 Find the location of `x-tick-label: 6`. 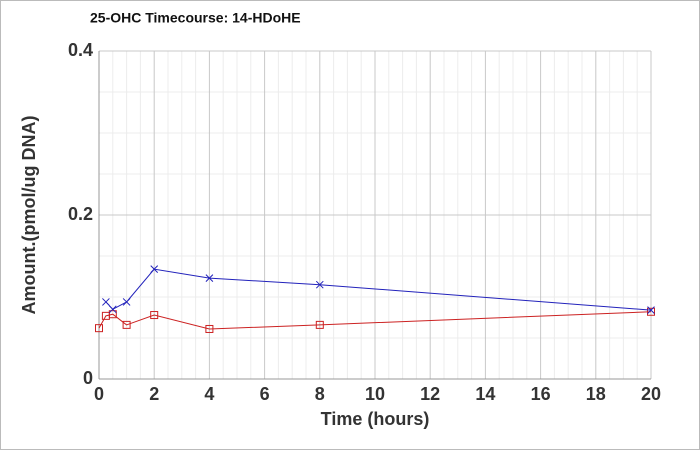

x-tick-label: 6 is located at coordinates (265, 394).